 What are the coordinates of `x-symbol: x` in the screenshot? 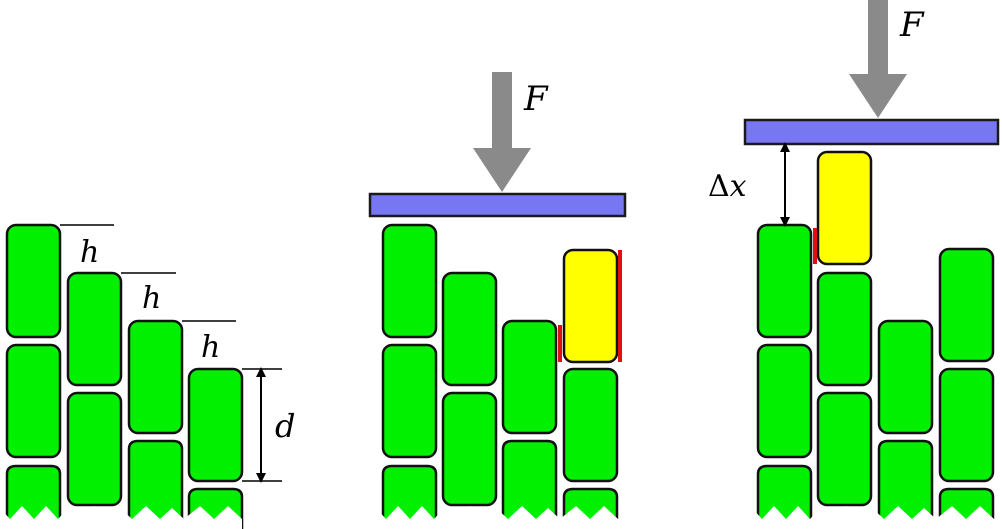 It's located at (738, 186).